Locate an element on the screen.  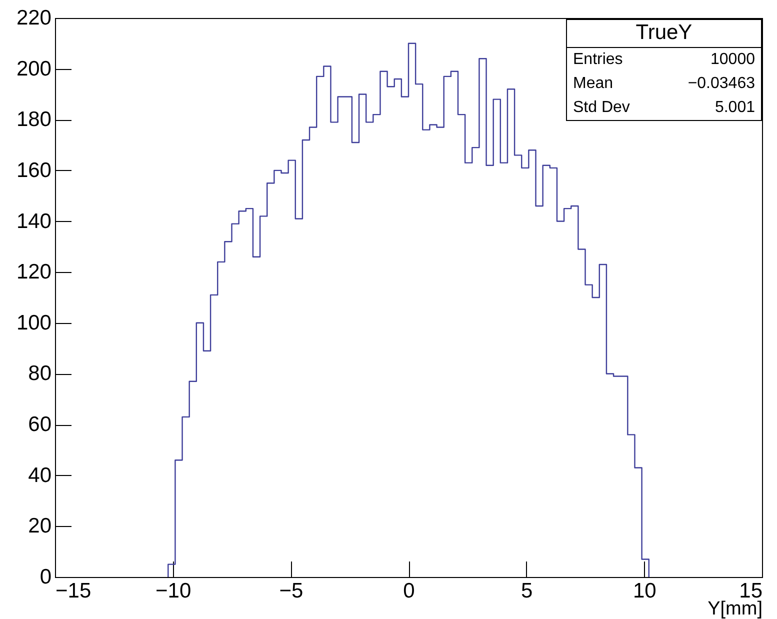
y-tick-label: 20 is located at coordinates (40, 526).